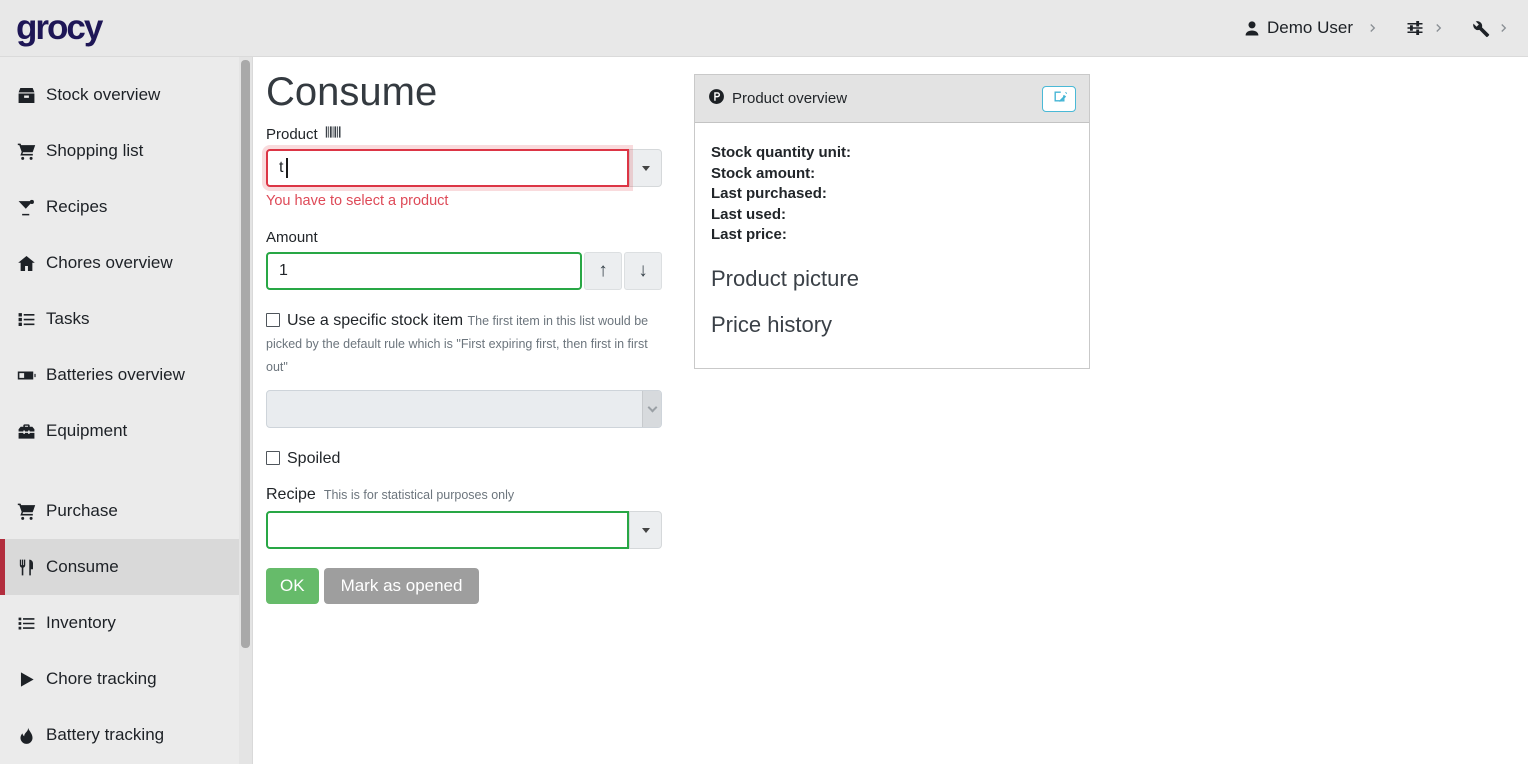  I want to click on admin-menu, so click(1490, 28).